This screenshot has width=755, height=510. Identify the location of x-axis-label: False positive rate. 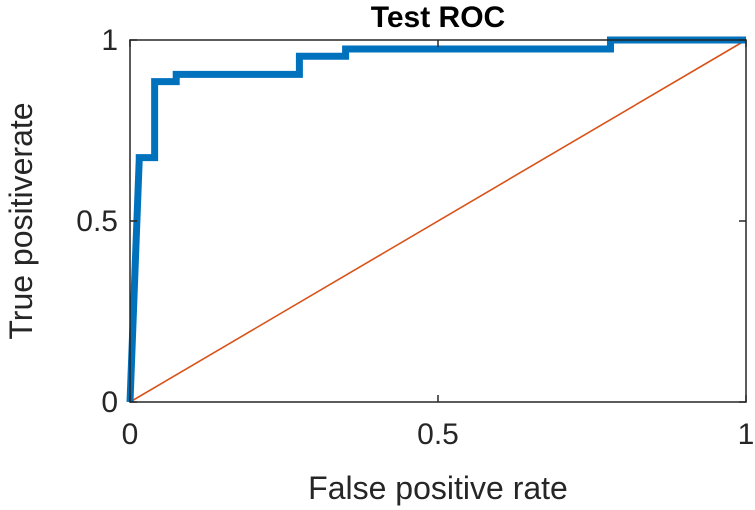
(438, 488).